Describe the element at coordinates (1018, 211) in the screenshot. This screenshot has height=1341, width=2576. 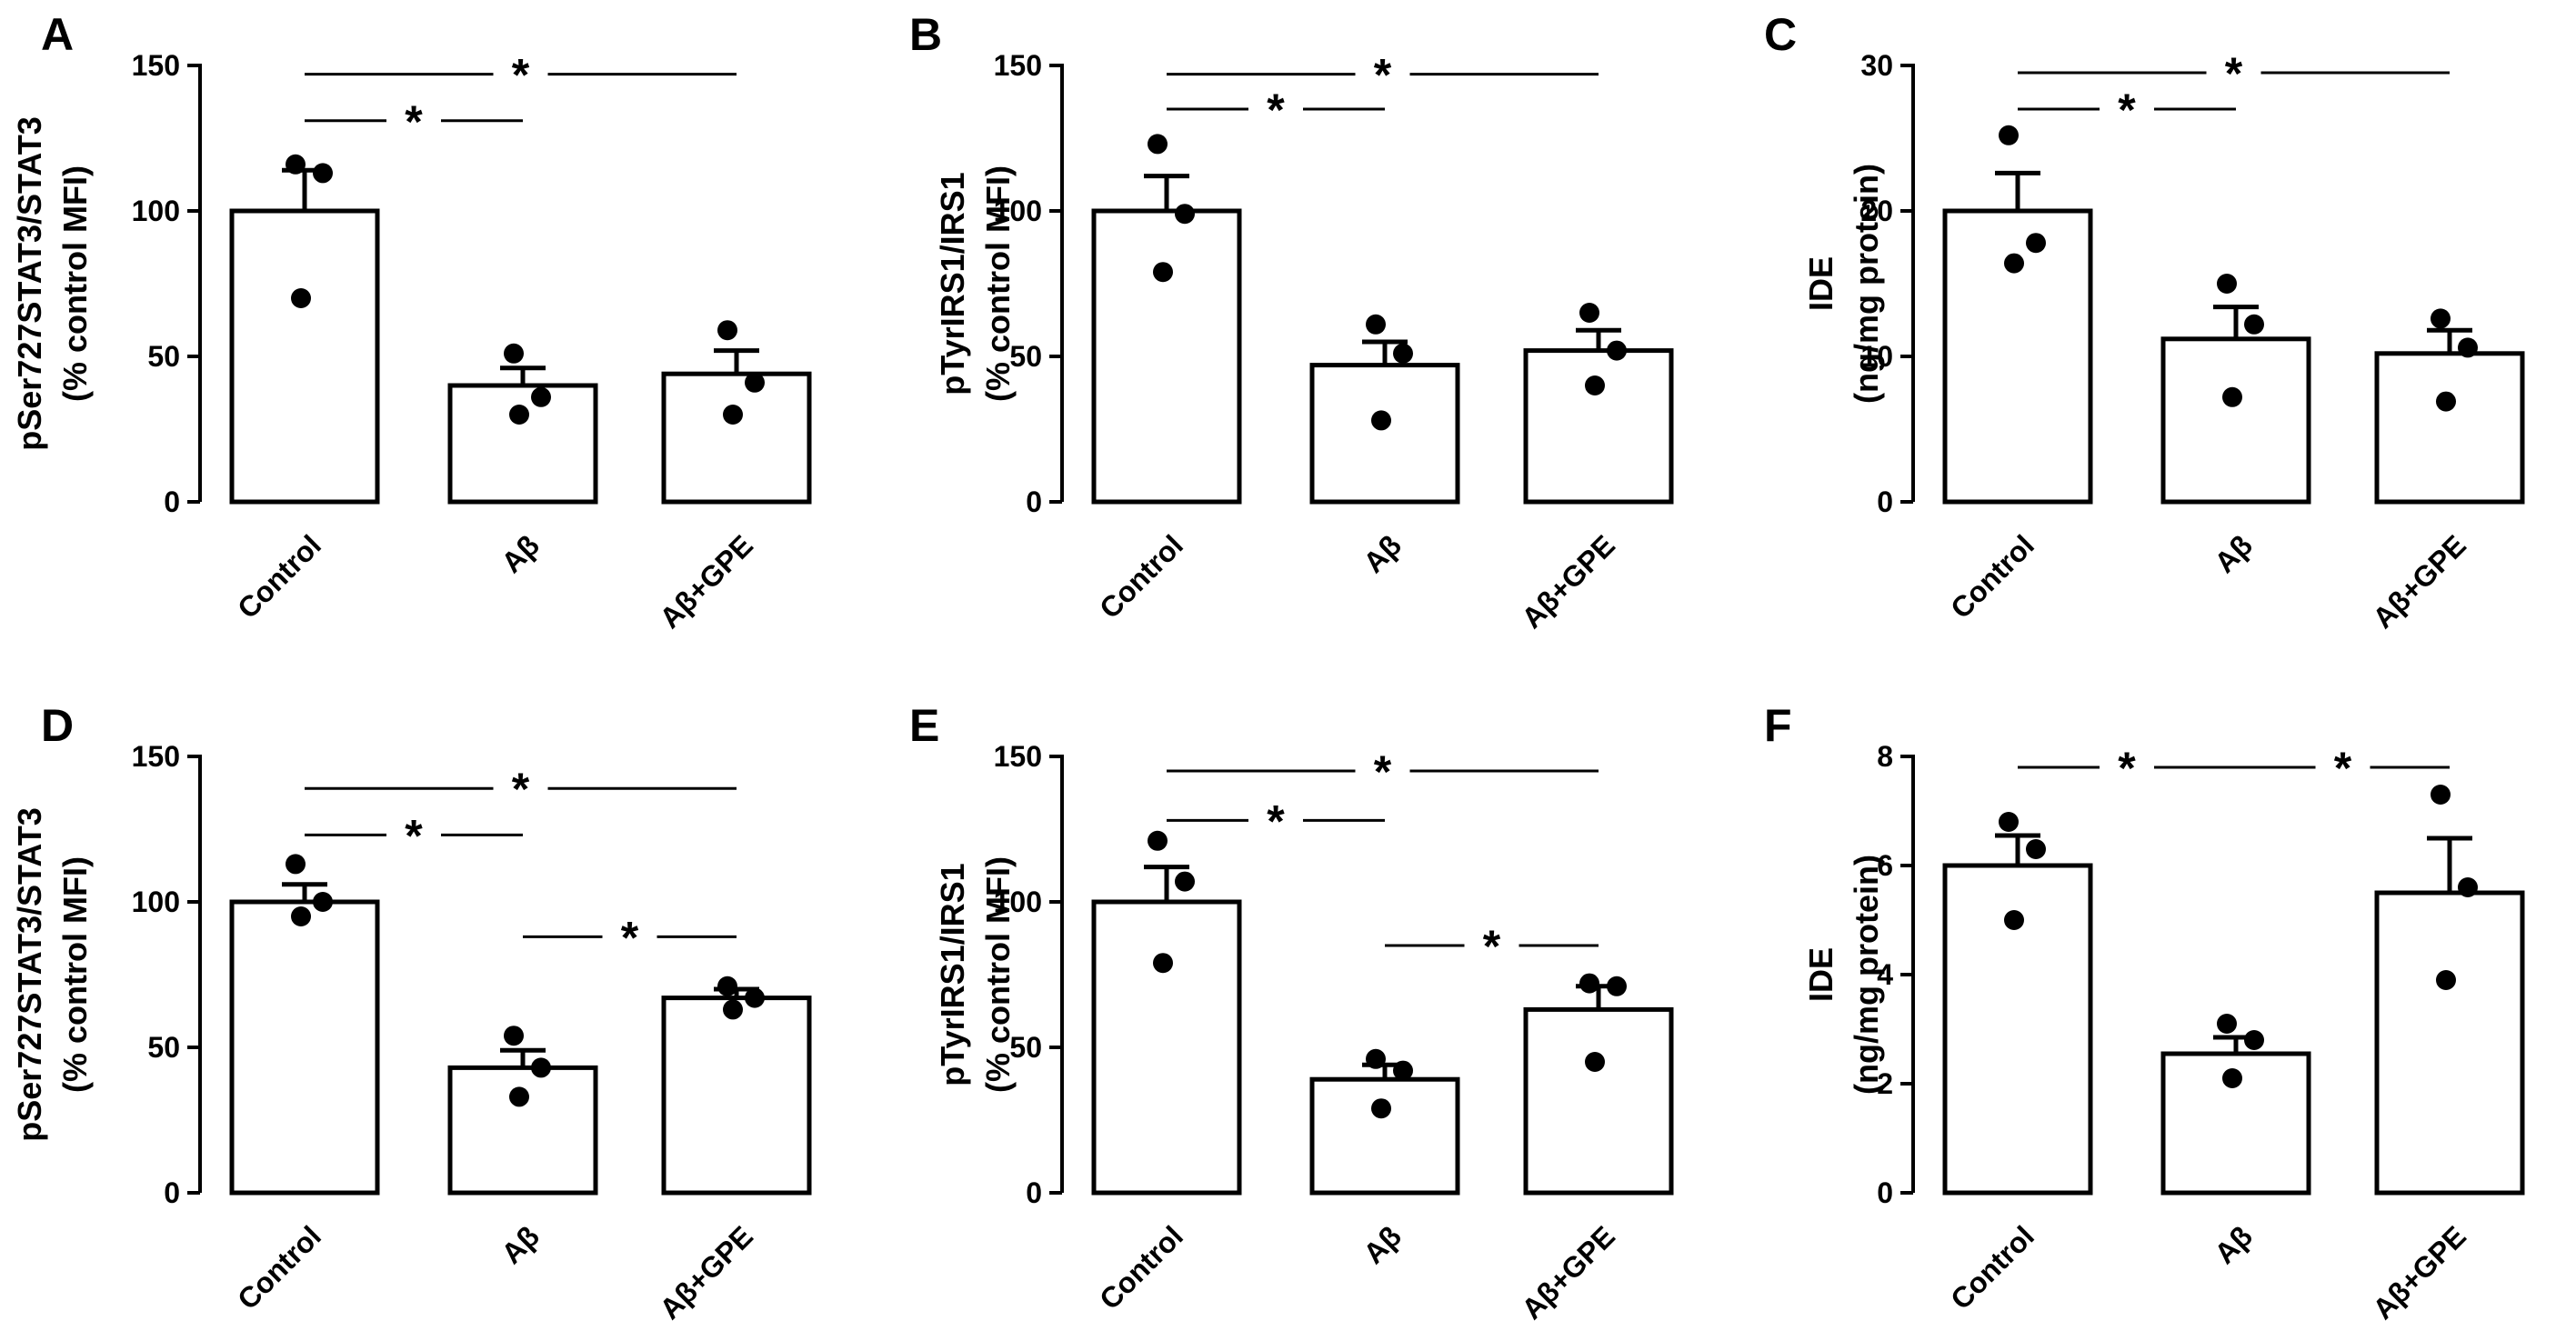
I see `y-tick-label: 100` at that location.